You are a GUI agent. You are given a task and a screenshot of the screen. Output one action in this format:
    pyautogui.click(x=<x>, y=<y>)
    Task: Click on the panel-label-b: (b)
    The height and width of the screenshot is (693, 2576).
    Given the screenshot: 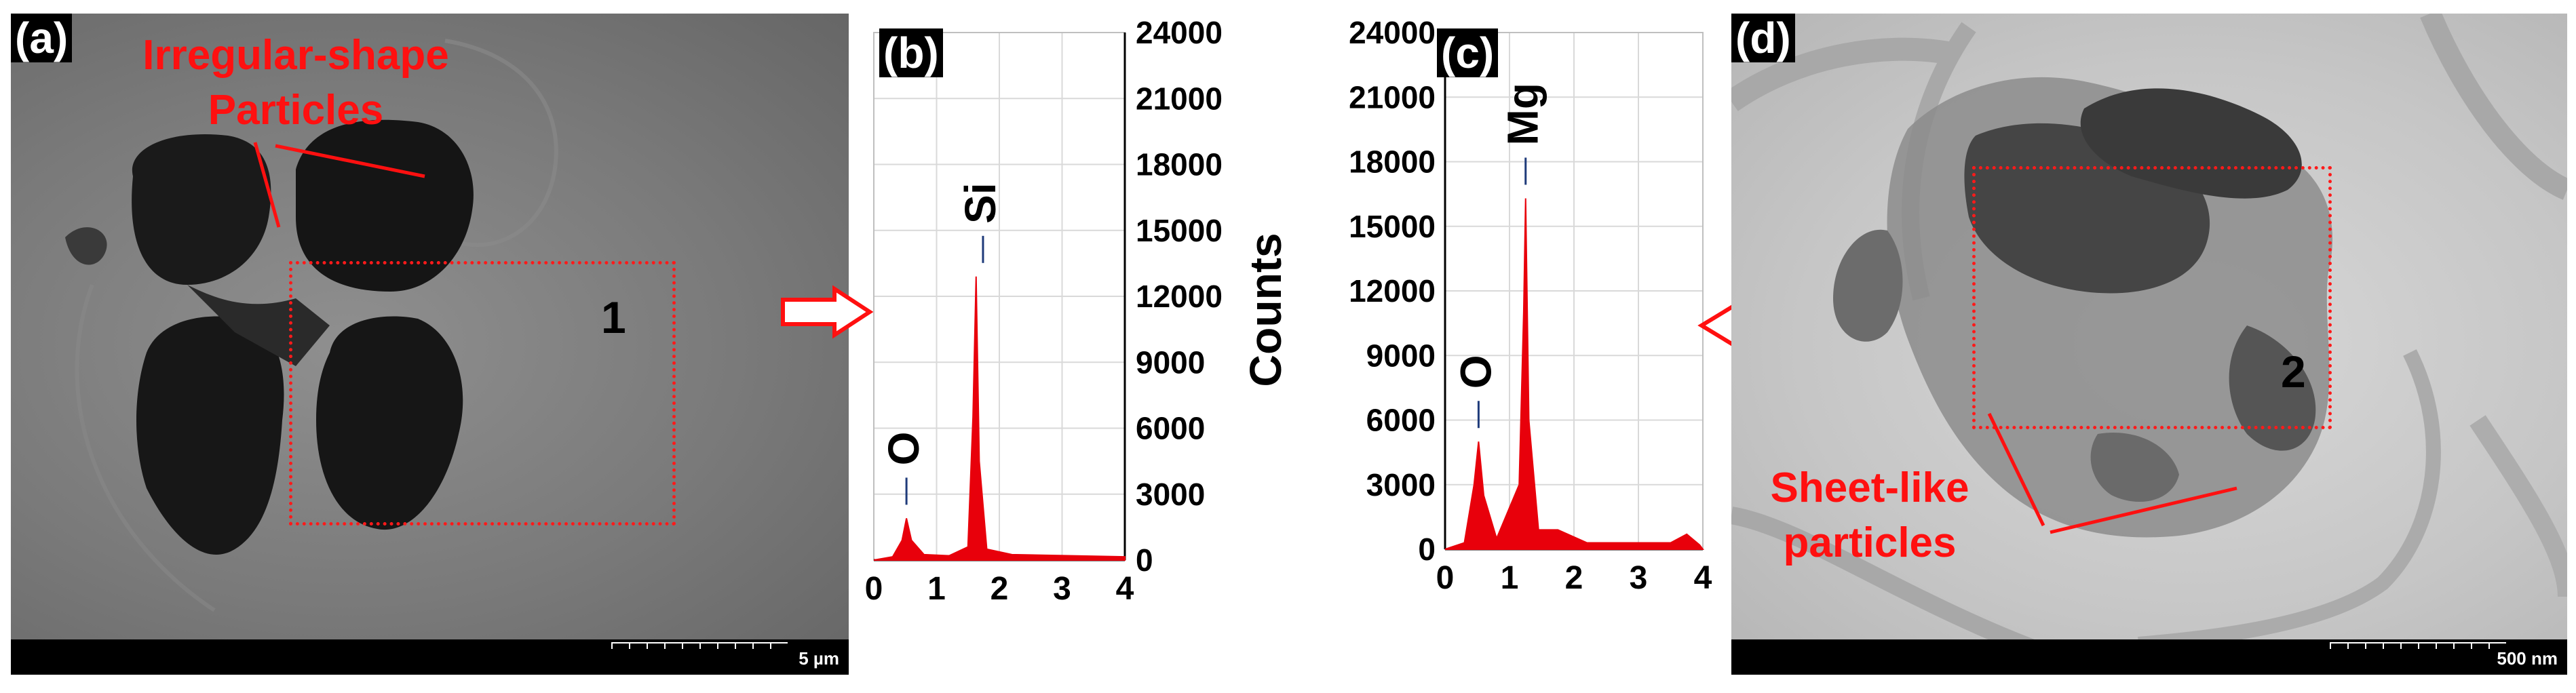 What is the action you would take?
    pyautogui.click(x=911, y=52)
    